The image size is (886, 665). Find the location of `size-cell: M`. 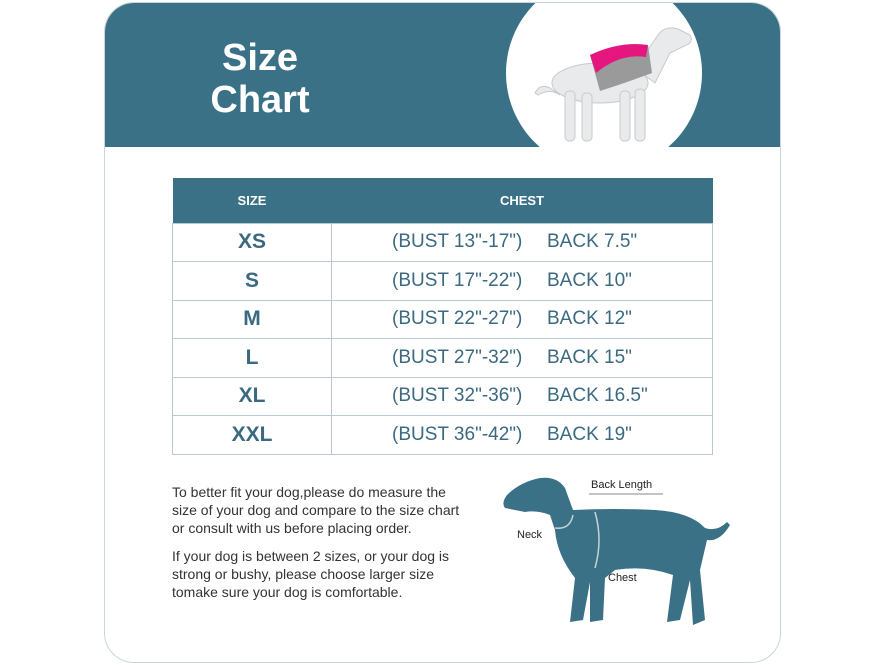

size-cell: M is located at coordinates (252, 319).